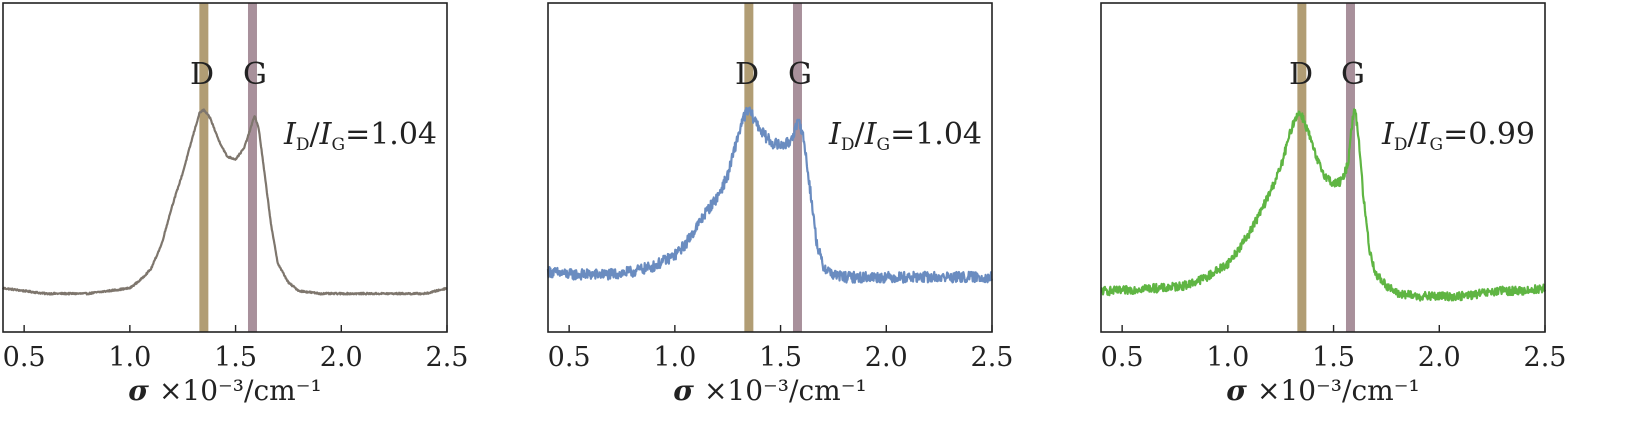 Image resolution: width=1636 pixels, height=421 pixels. What do you see at coordinates (1489, 134) in the screenshot?
I see `ratio-value: =0.99` at bounding box center [1489, 134].